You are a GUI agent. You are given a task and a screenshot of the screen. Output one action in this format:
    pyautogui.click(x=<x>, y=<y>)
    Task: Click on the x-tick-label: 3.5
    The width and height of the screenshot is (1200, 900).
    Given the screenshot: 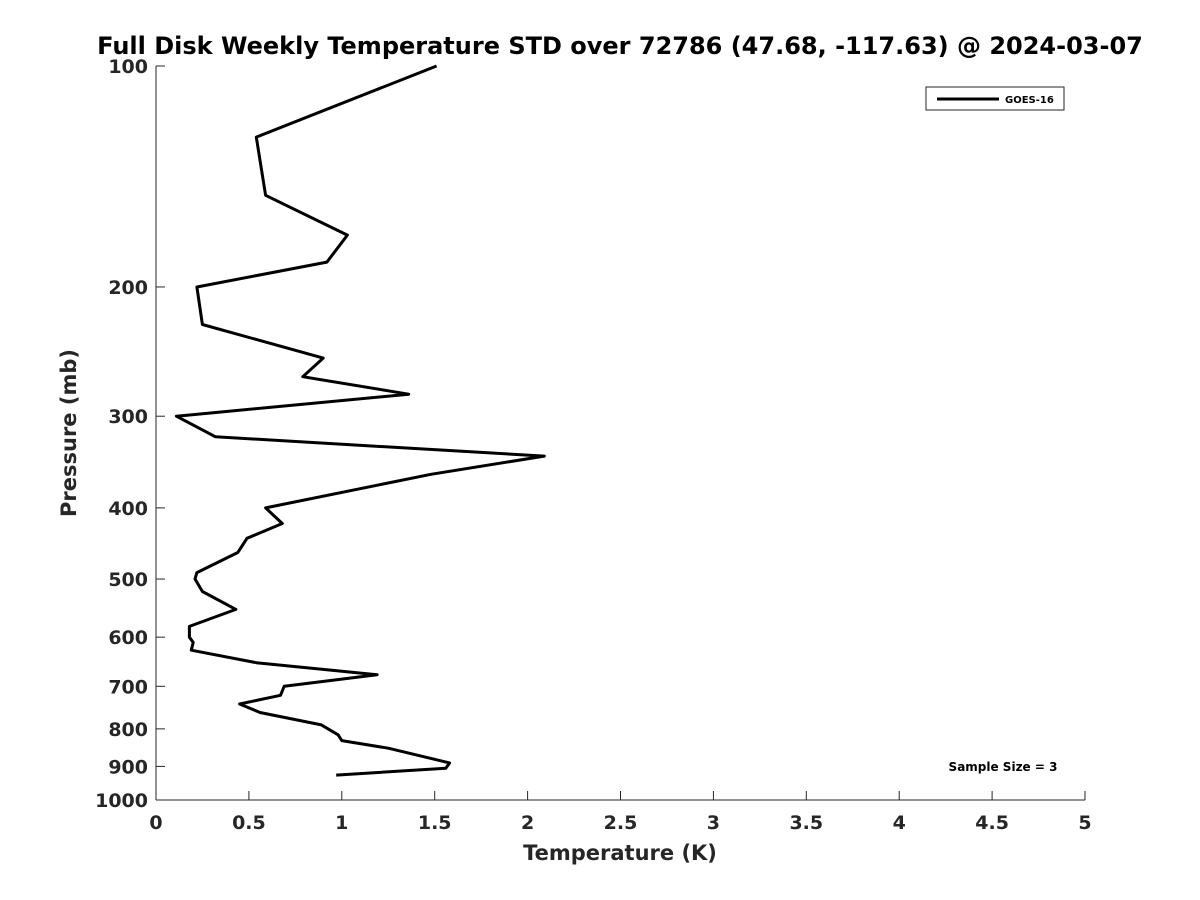 What is the action you would take?
    pyautogui.click(x=806, y=823)
    